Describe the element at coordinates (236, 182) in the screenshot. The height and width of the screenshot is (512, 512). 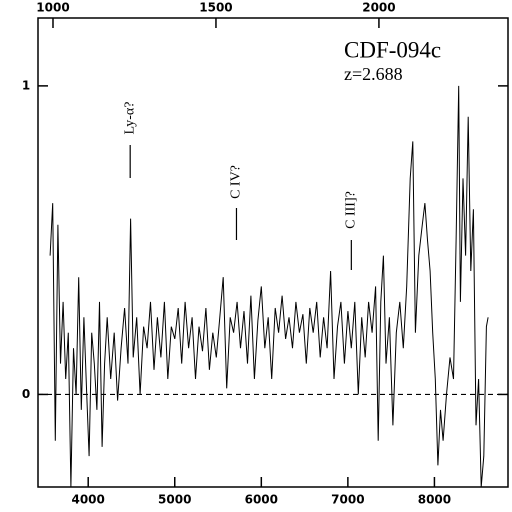
I see `line-label: C IV?` at that location.